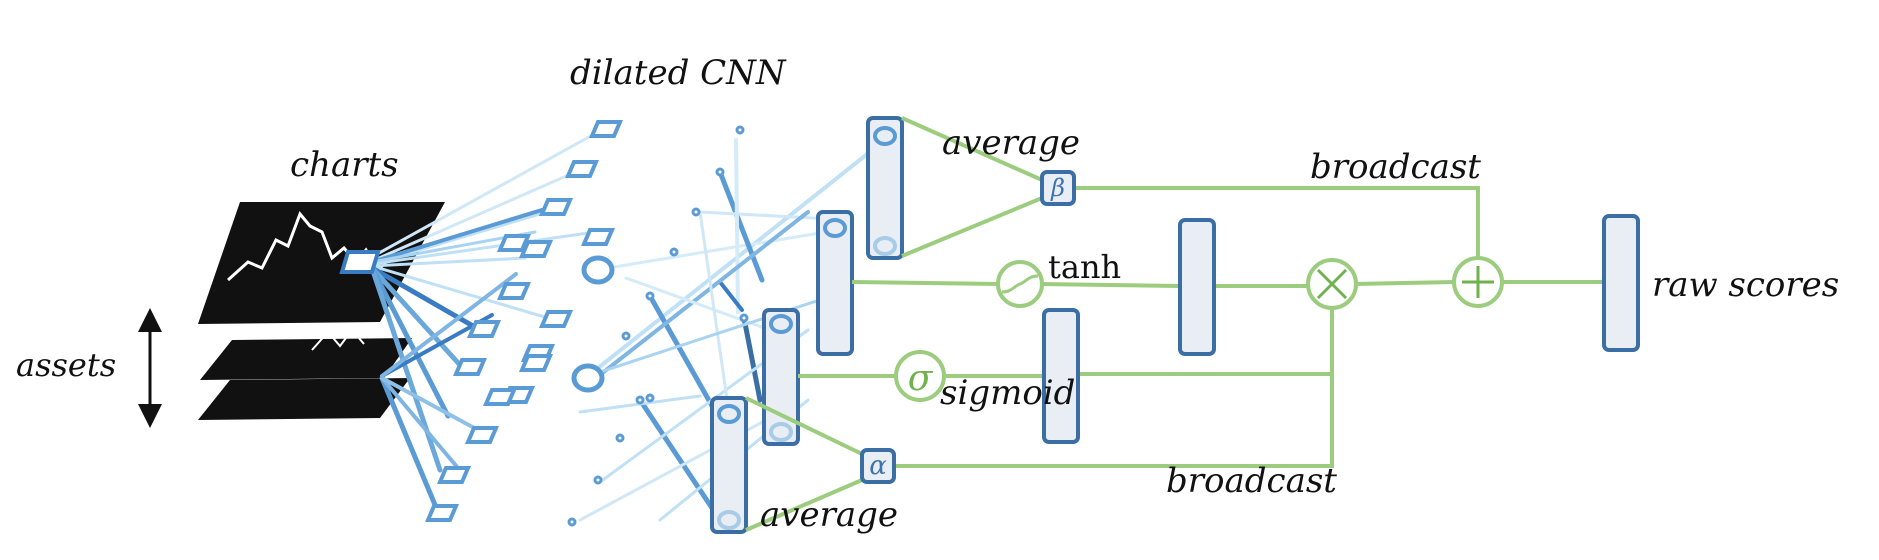  What do you see at coordinates (344, 165) in the screenshot?
I see `charts-label: charts` at bounding box center [344, 165].